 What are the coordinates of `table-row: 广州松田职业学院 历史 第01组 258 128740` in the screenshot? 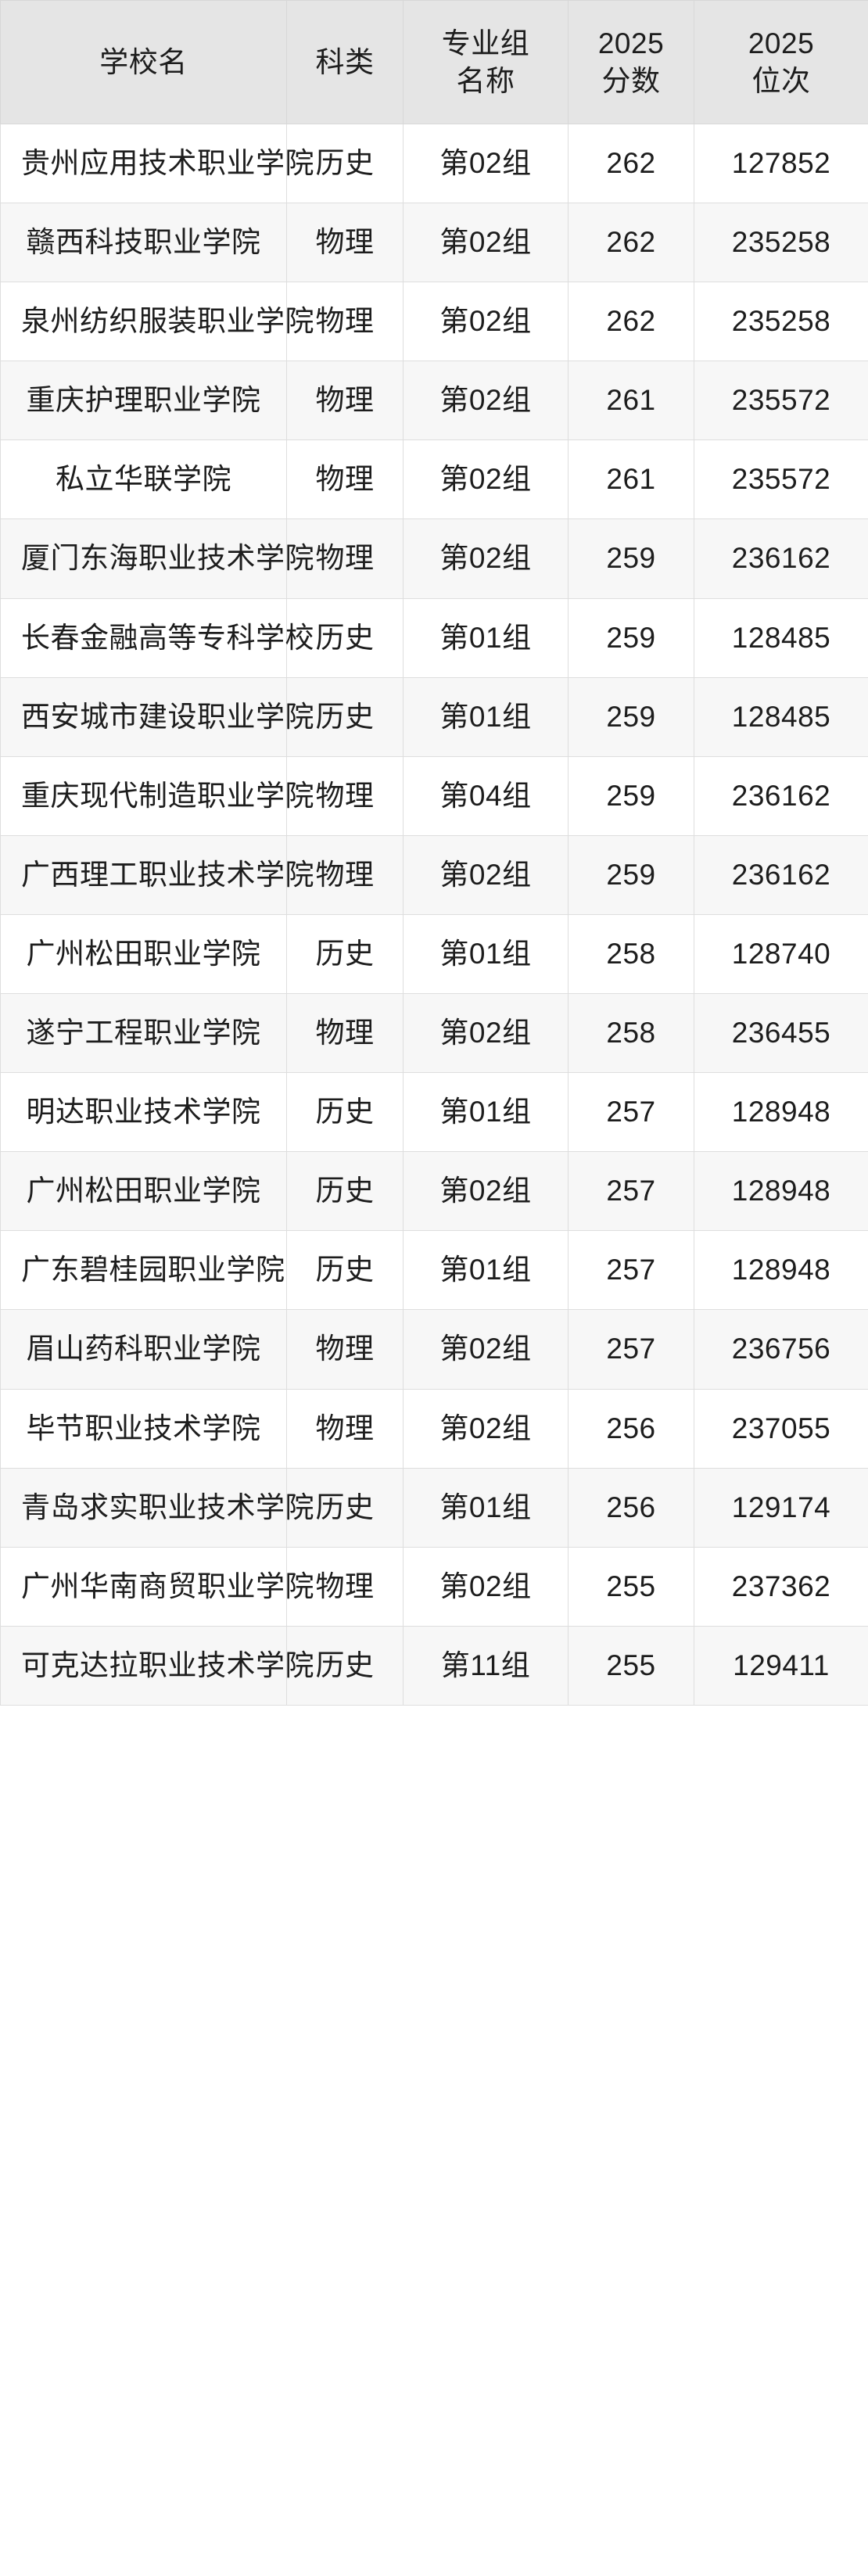 It's located at (434, 954).